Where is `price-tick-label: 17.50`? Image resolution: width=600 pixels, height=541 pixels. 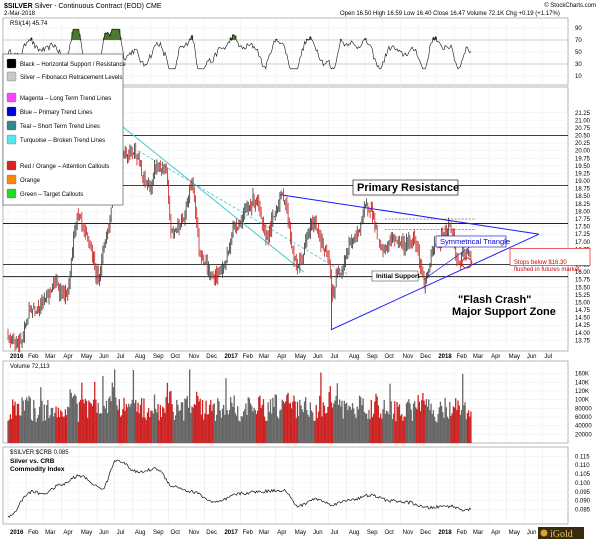 price-tick-label: 17.50 is located at coordinates (583, 228).